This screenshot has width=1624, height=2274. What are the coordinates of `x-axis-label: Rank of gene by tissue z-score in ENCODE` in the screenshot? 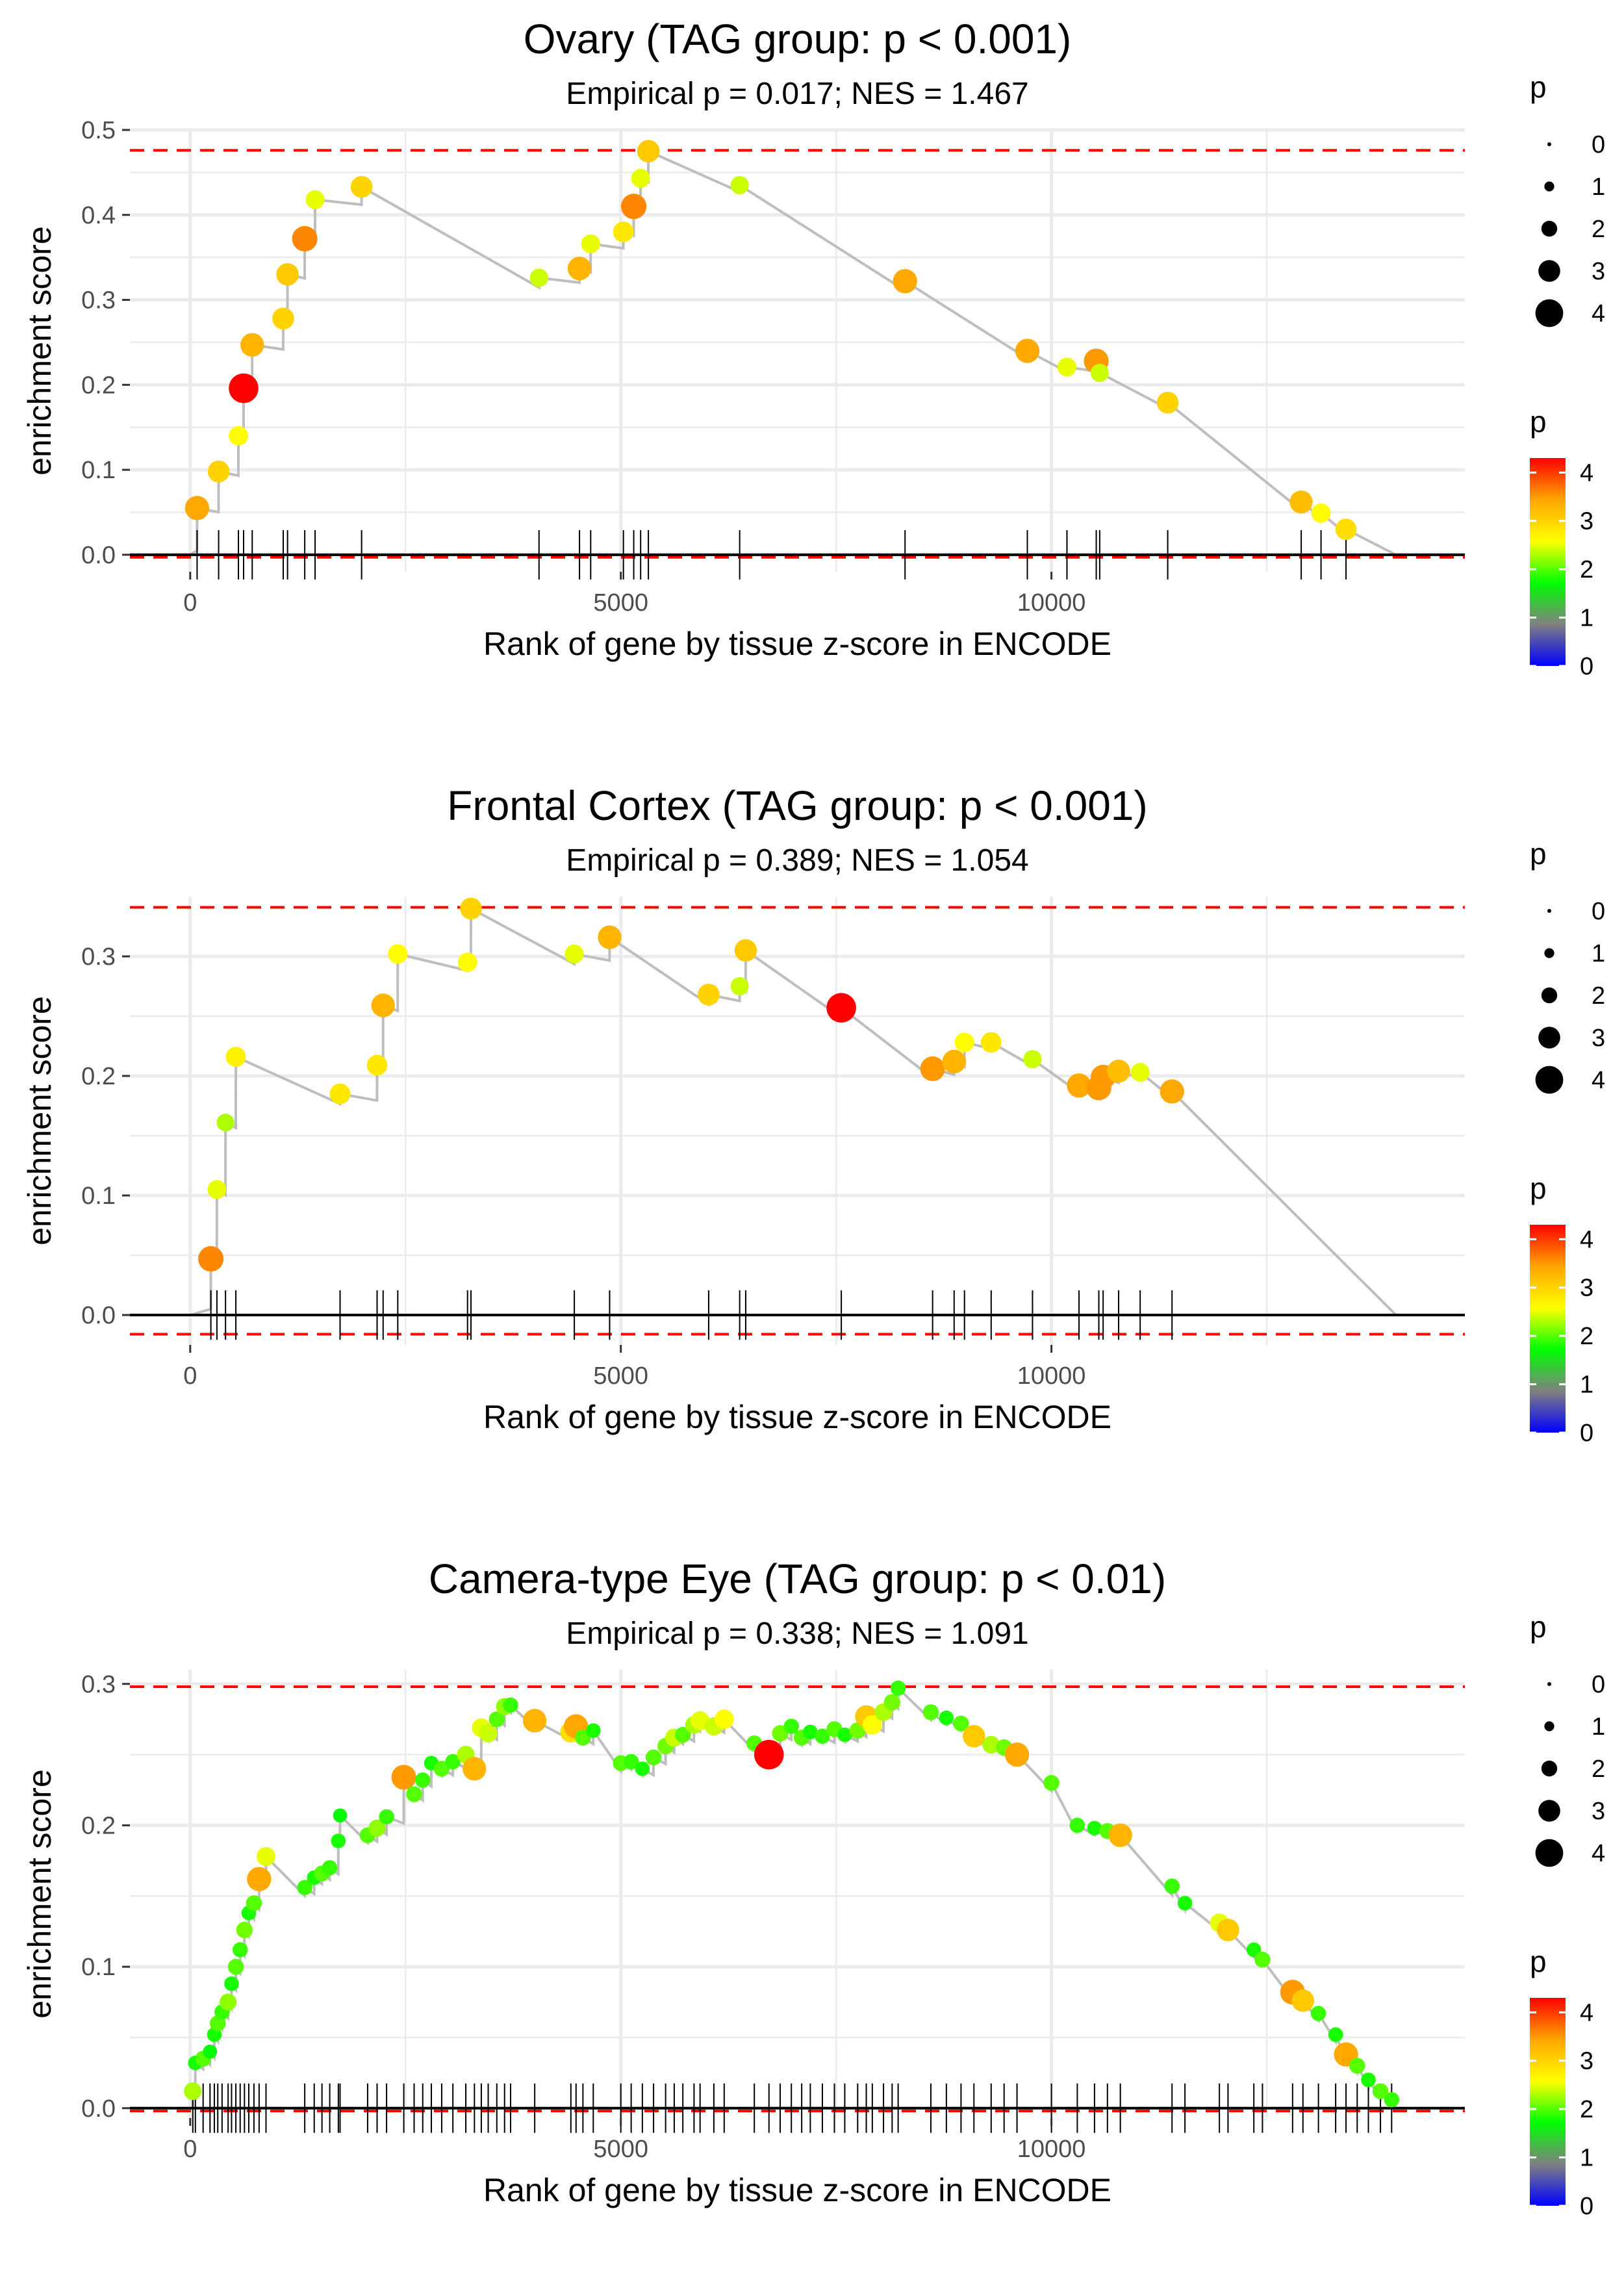 It's located at (797, 1417).